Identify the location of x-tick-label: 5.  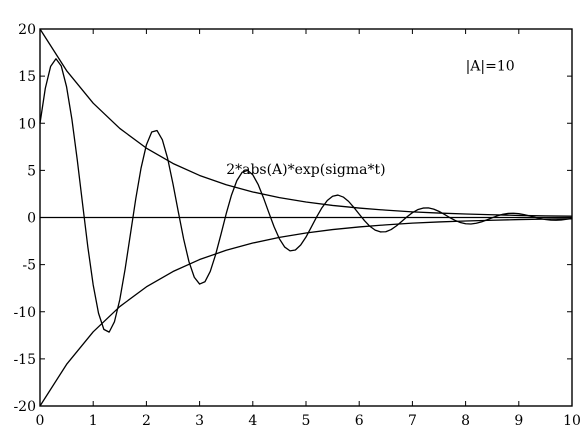
(306, 421).